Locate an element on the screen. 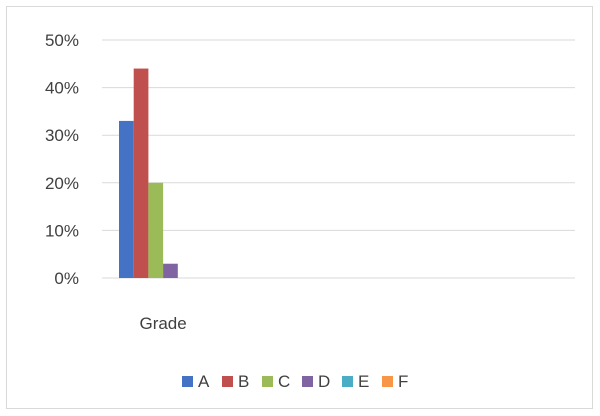  bars is located at coordinates (148, 173).